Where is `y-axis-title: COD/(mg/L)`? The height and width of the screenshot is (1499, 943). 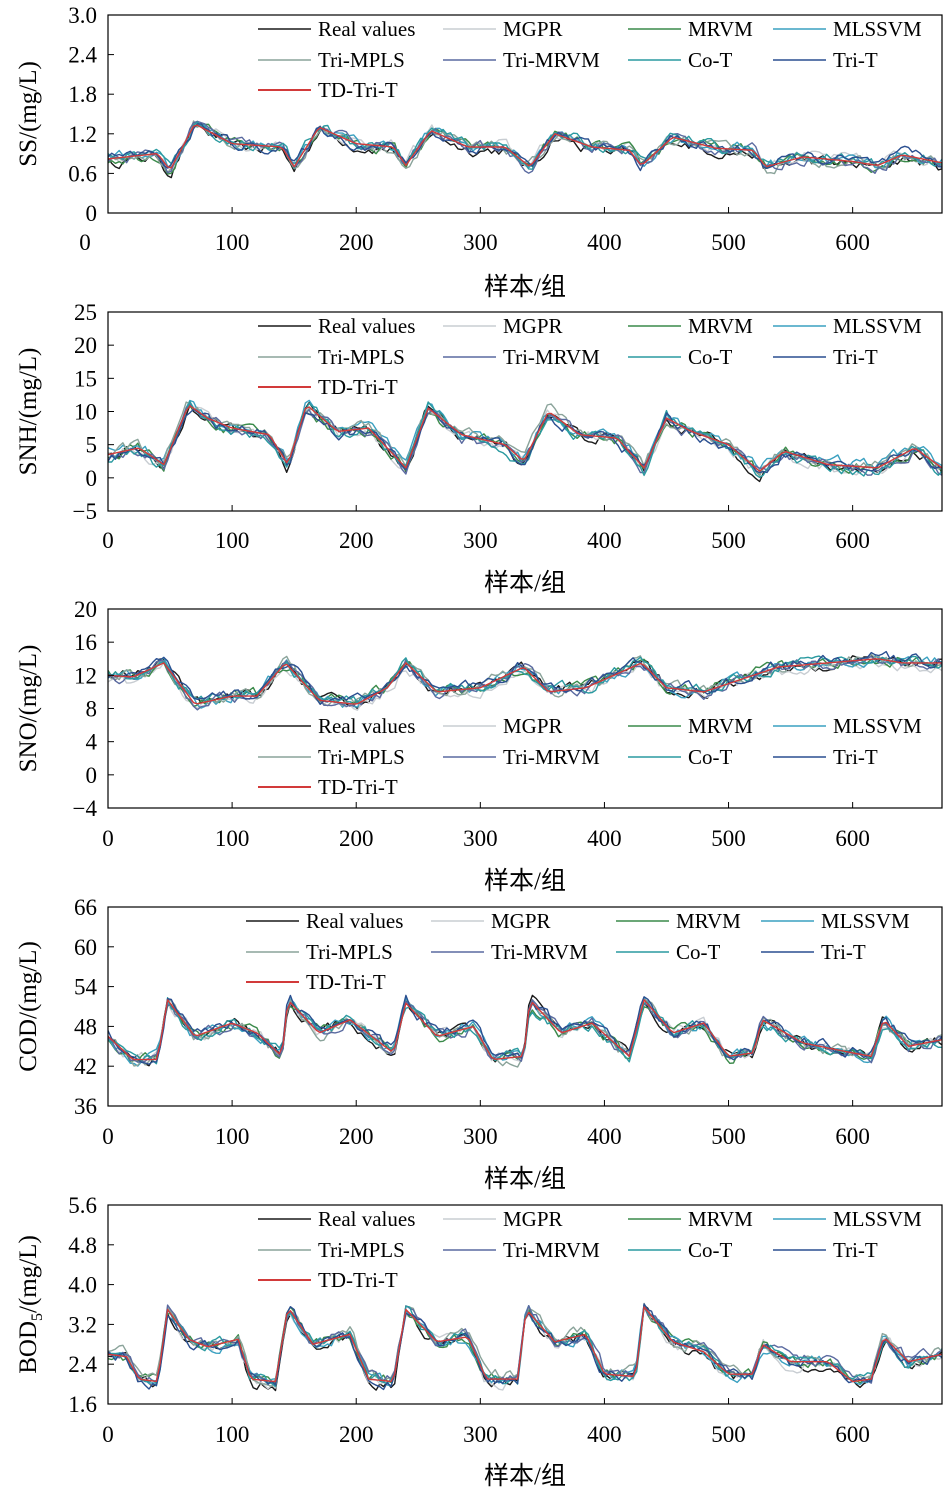
y-axis-title: COD/(mg/L) is located at coordinates (28, 1006).